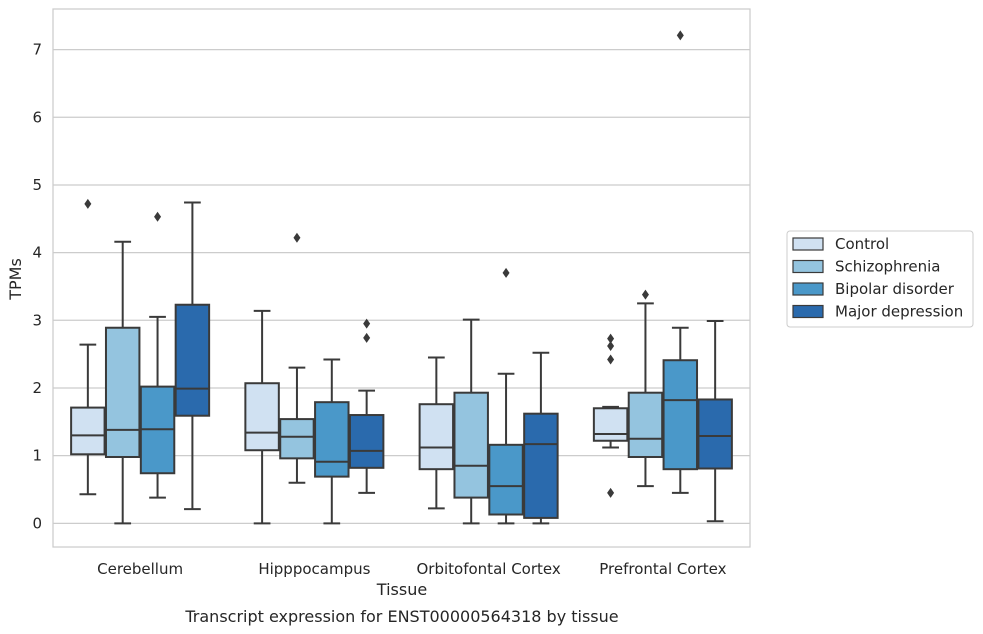 The height and width of the screenshot is (634, 983). Describe the element at coordinates (15, 279) in the screenshot. I see `y-axis-label: TPMs` at that location.